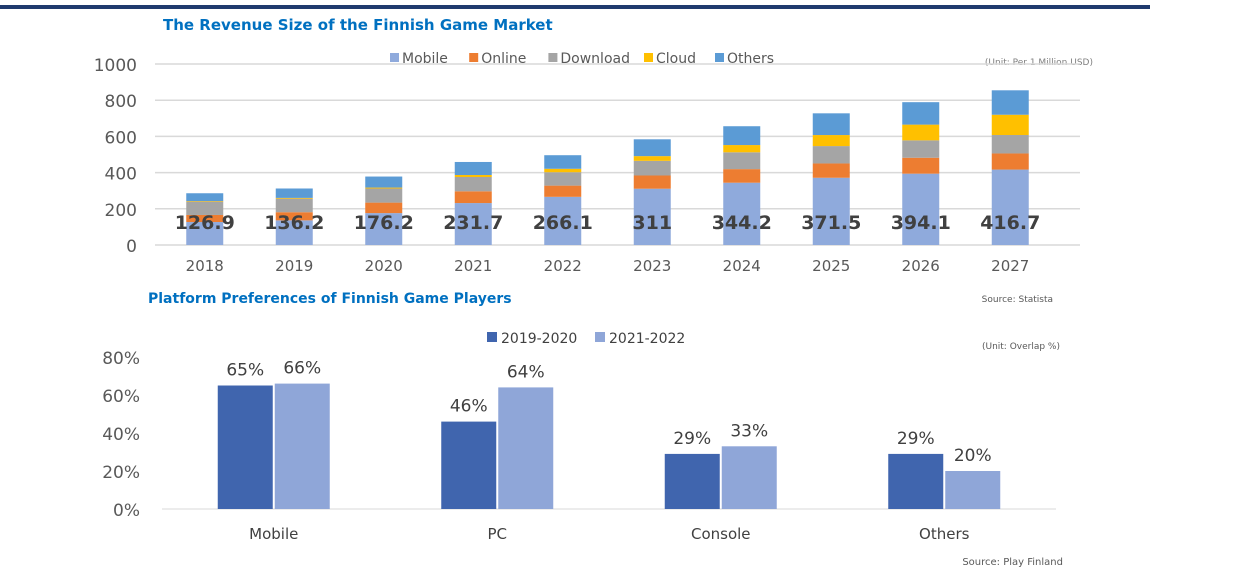 The width and height of the screenshot is (1240, 576). Describe the element at coordinates (121, 435) in the screenshot. I see `y-tick-label: 40%` at that location.